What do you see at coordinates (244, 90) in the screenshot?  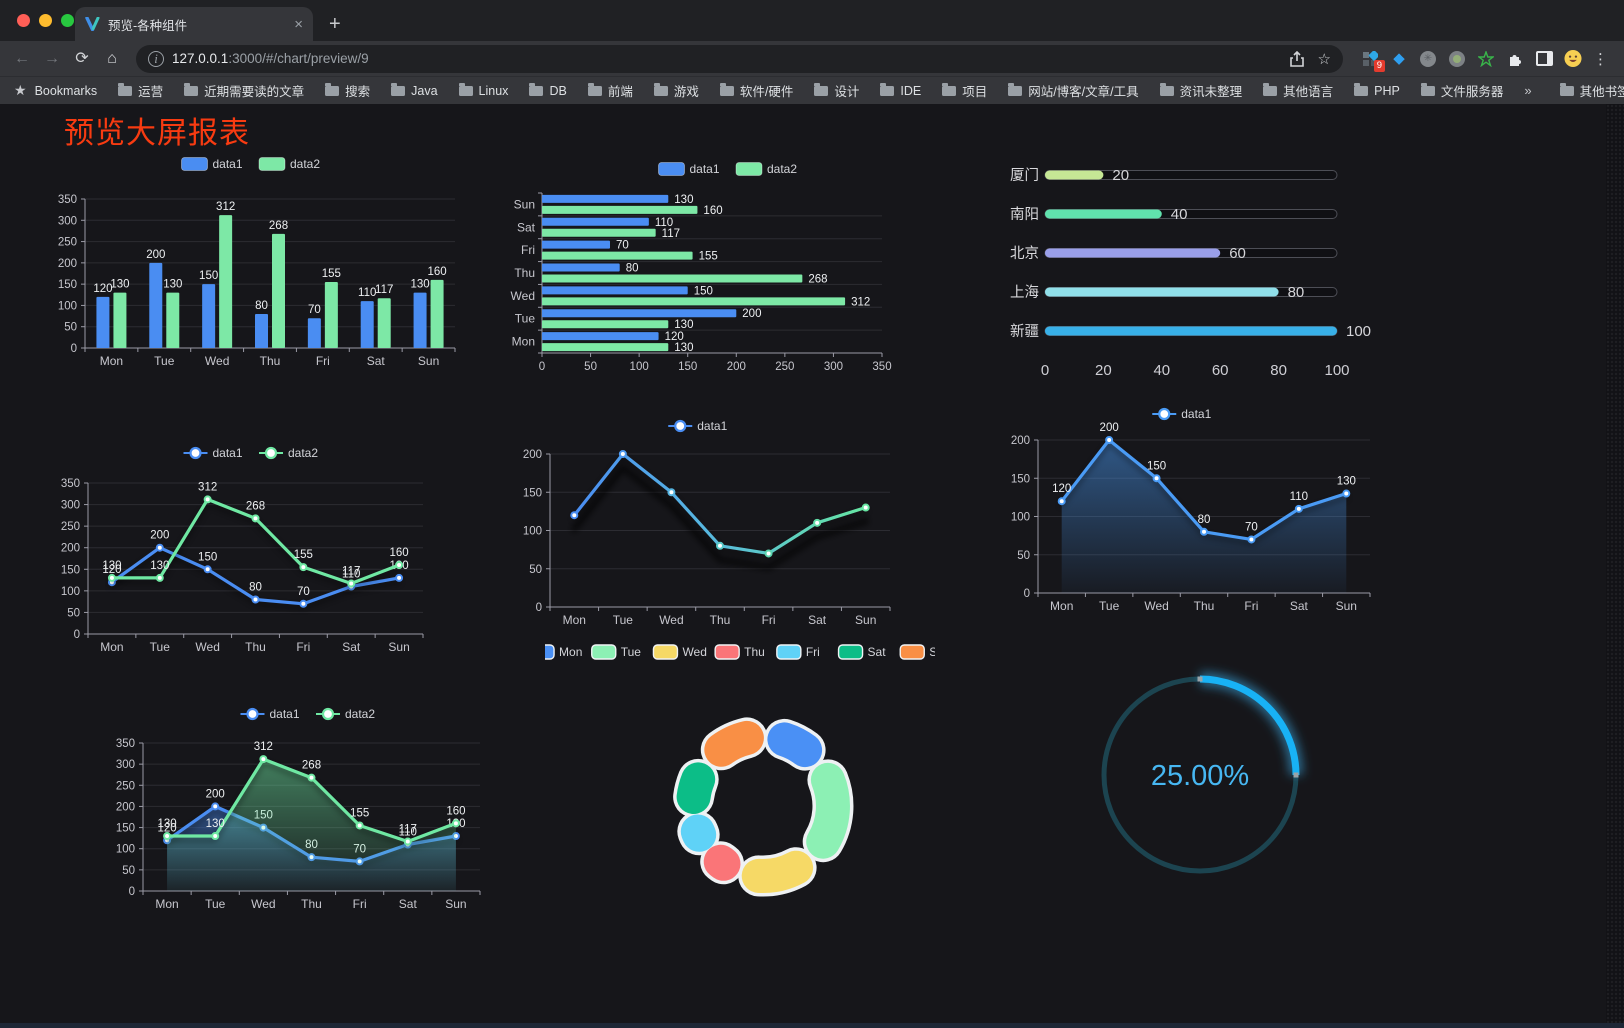 I see `bookmark-folder: 近期需要读的文章` at bounding box center [244, 90].